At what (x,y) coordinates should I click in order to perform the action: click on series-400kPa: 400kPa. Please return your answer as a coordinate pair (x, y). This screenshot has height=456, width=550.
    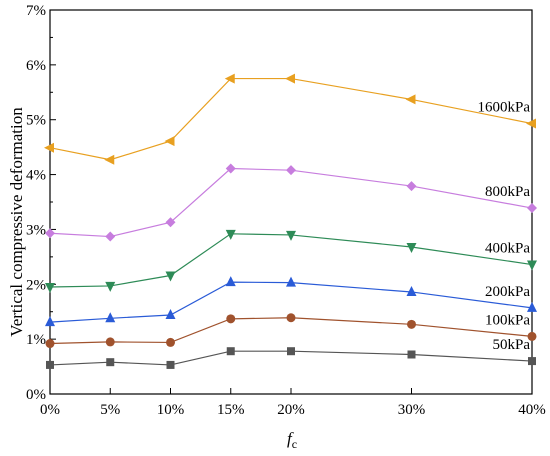
    Looking at the image, I should click on (291, 261).